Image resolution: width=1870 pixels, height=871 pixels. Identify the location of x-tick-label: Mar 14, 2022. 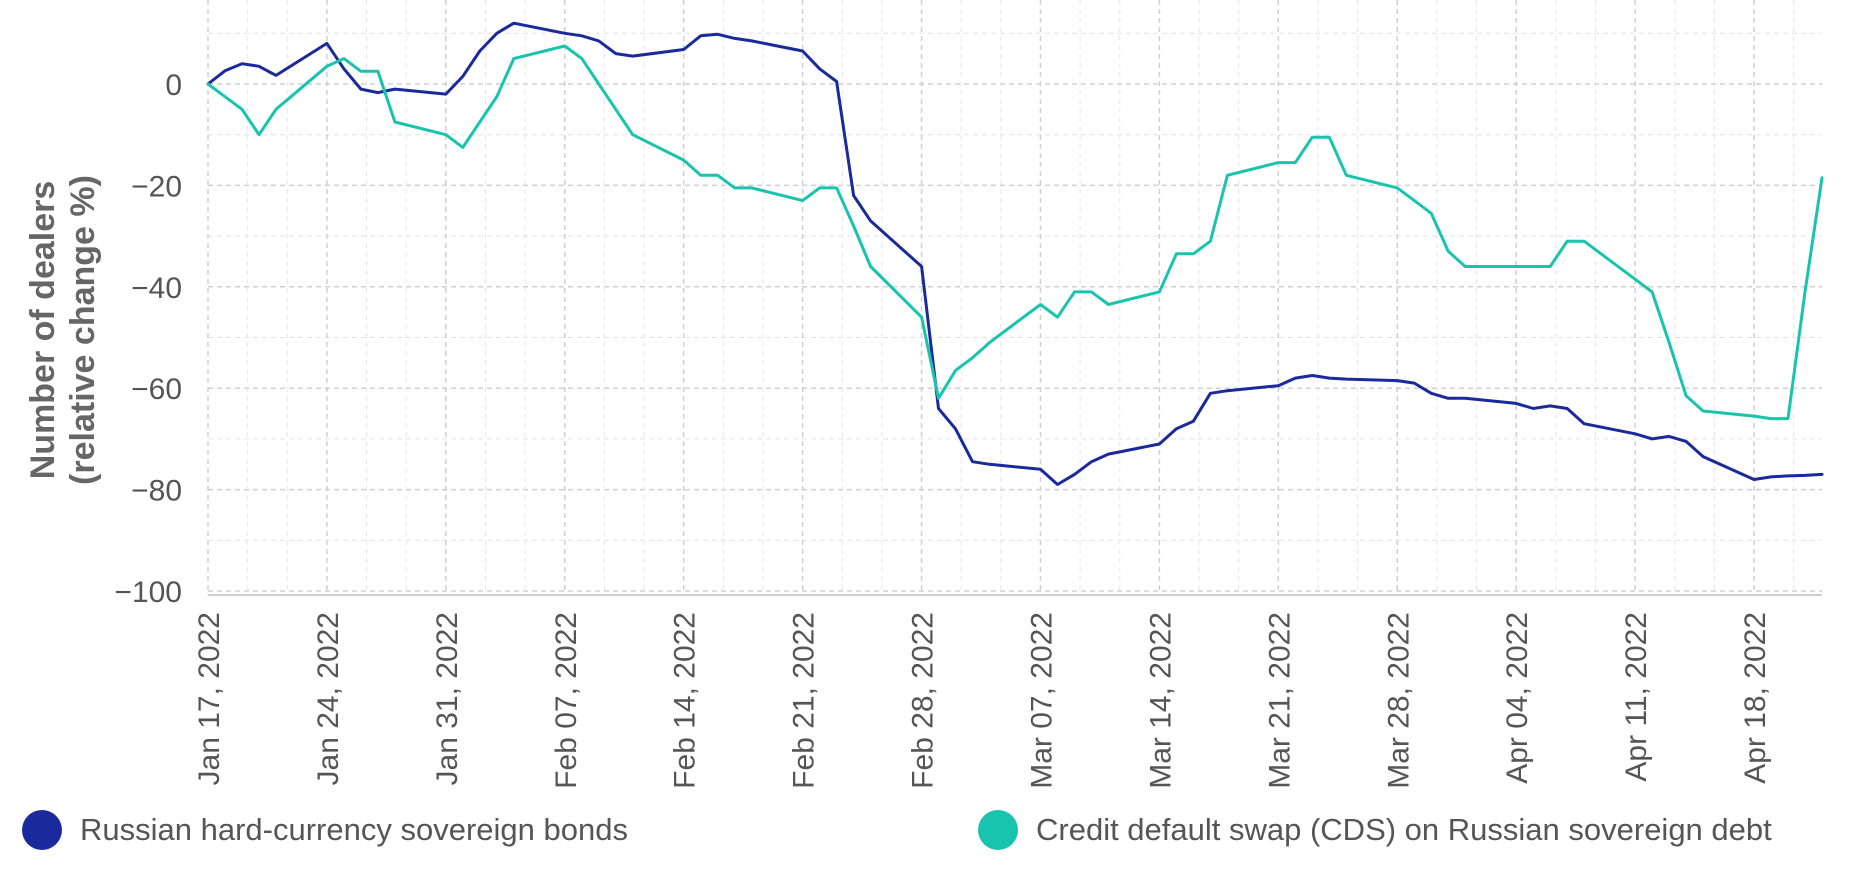
(1160, 700).